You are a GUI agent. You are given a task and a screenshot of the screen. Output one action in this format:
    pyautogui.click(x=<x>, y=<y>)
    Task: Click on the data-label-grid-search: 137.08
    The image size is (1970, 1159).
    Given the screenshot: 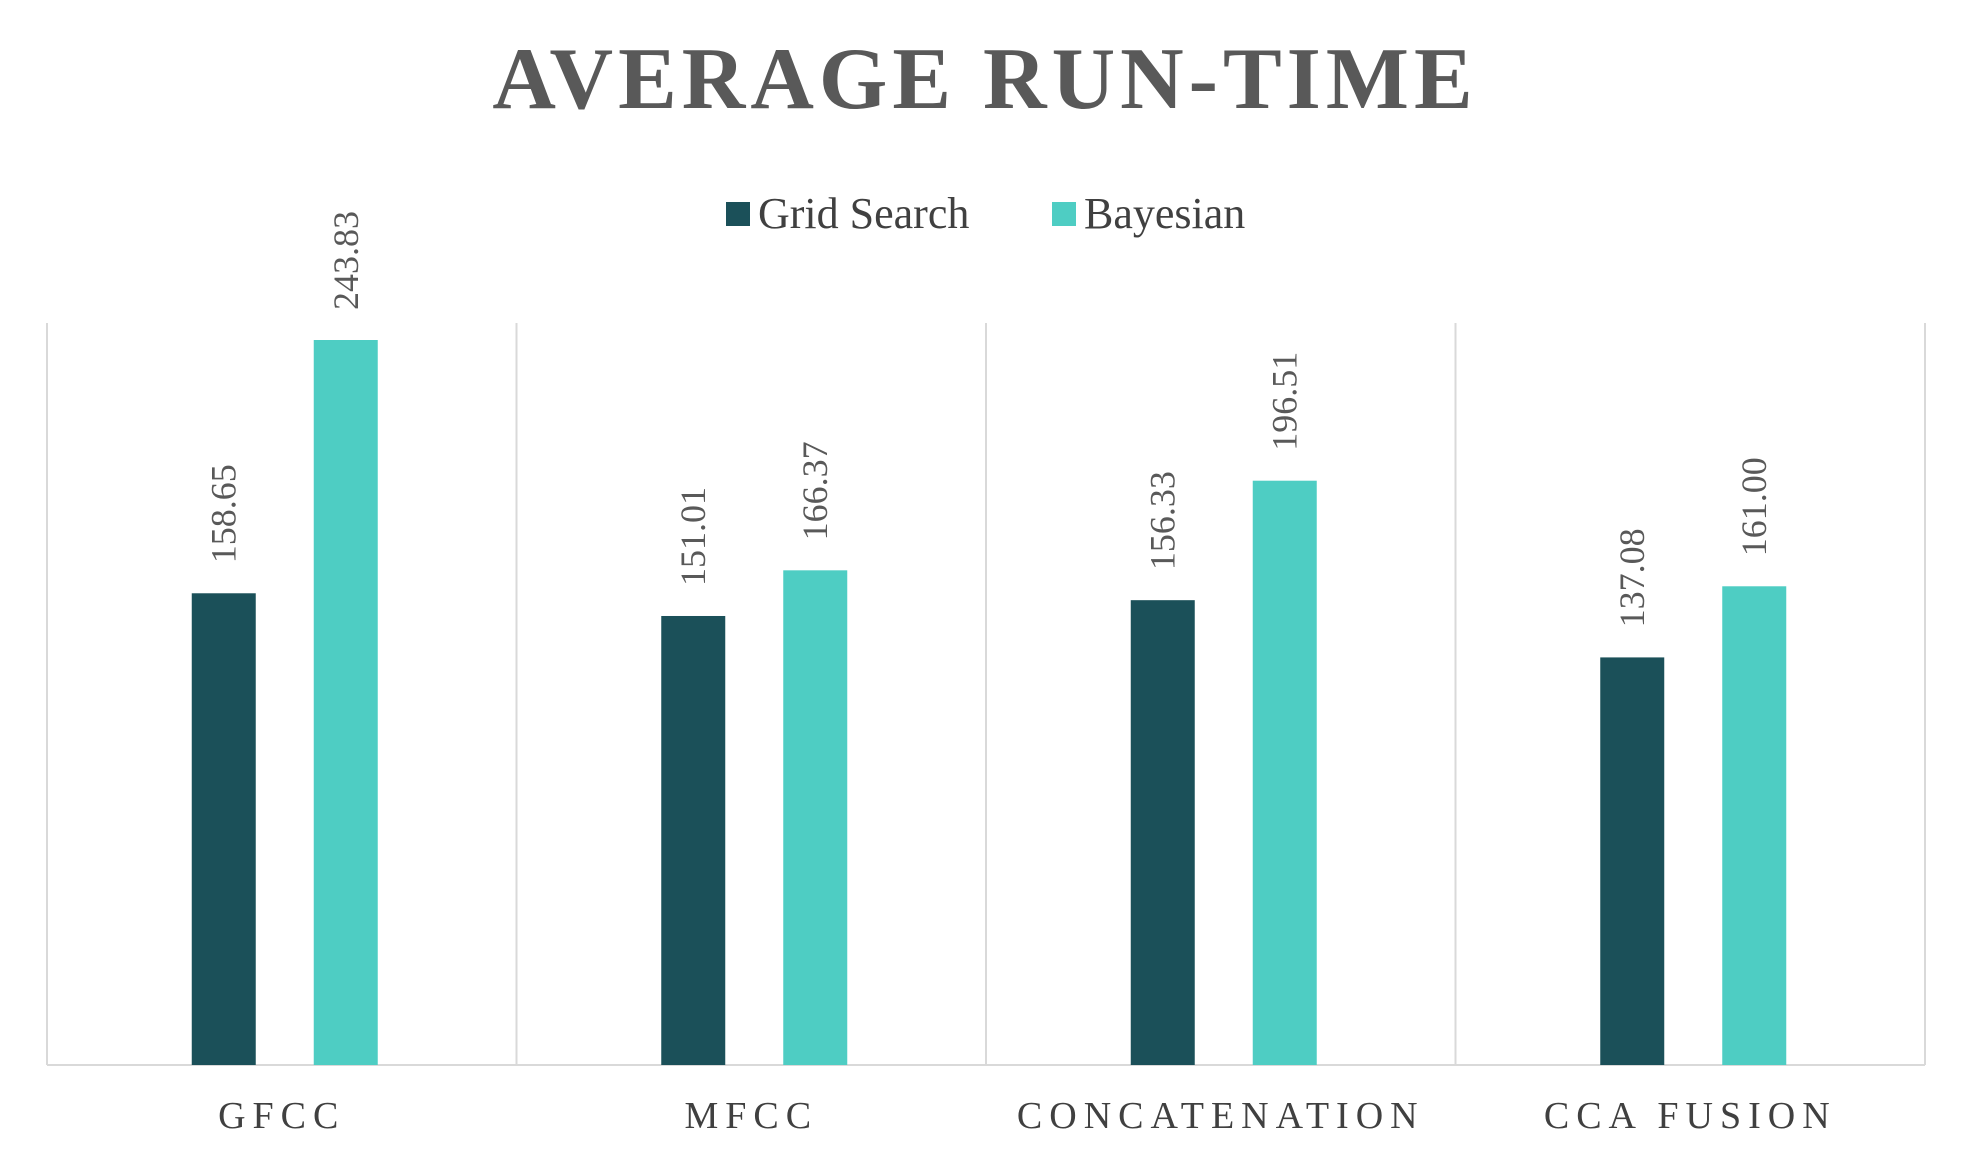 What is the action you would take?
    pyautogui.click(x=1632, y=577)
    